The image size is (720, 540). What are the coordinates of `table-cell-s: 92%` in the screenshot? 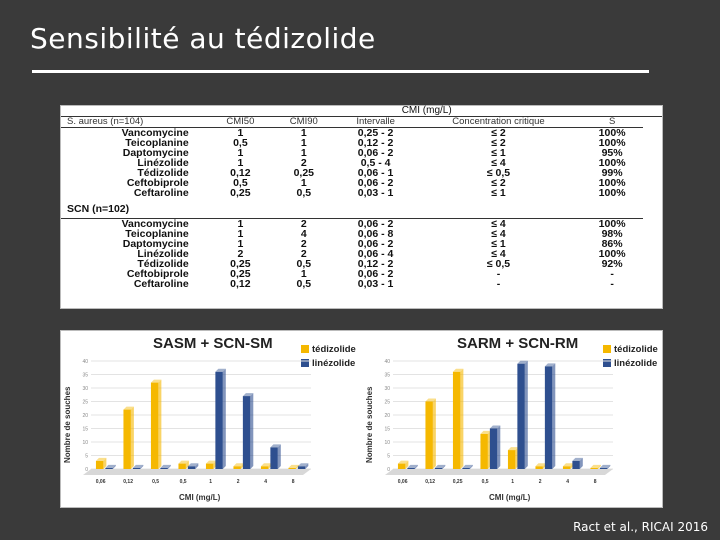 It's located at (612, 264).